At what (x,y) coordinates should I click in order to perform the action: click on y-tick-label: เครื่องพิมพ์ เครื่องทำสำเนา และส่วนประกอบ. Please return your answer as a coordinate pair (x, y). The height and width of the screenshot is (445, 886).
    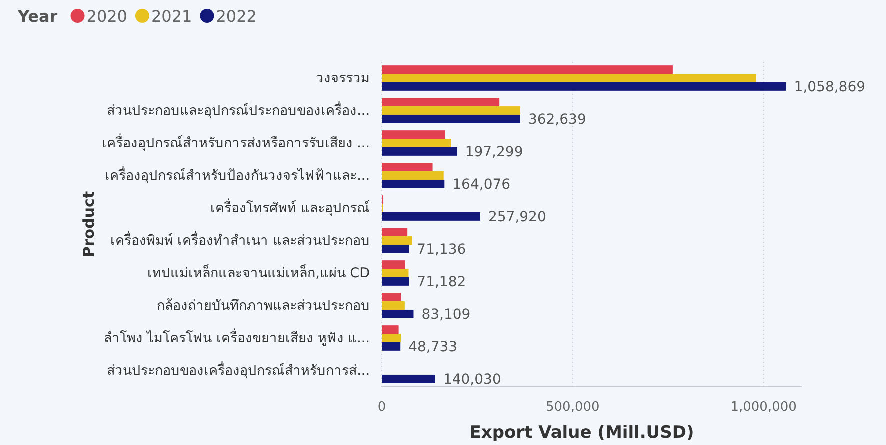
    Looking at the image, I should click on (240, 239).